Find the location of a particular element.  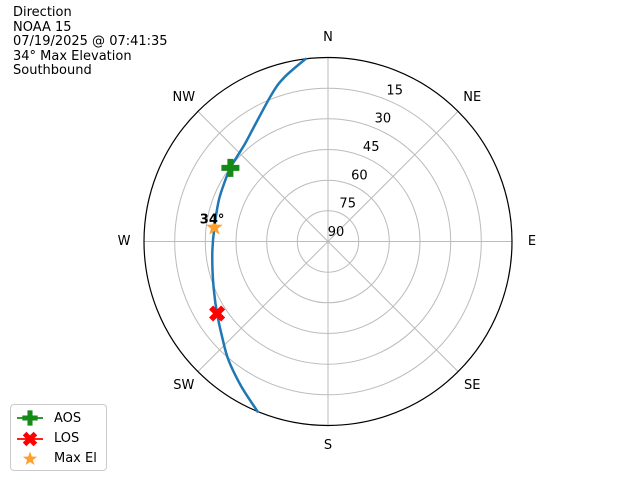

pass-direction: Southbound is located at coordinates (52, 71).